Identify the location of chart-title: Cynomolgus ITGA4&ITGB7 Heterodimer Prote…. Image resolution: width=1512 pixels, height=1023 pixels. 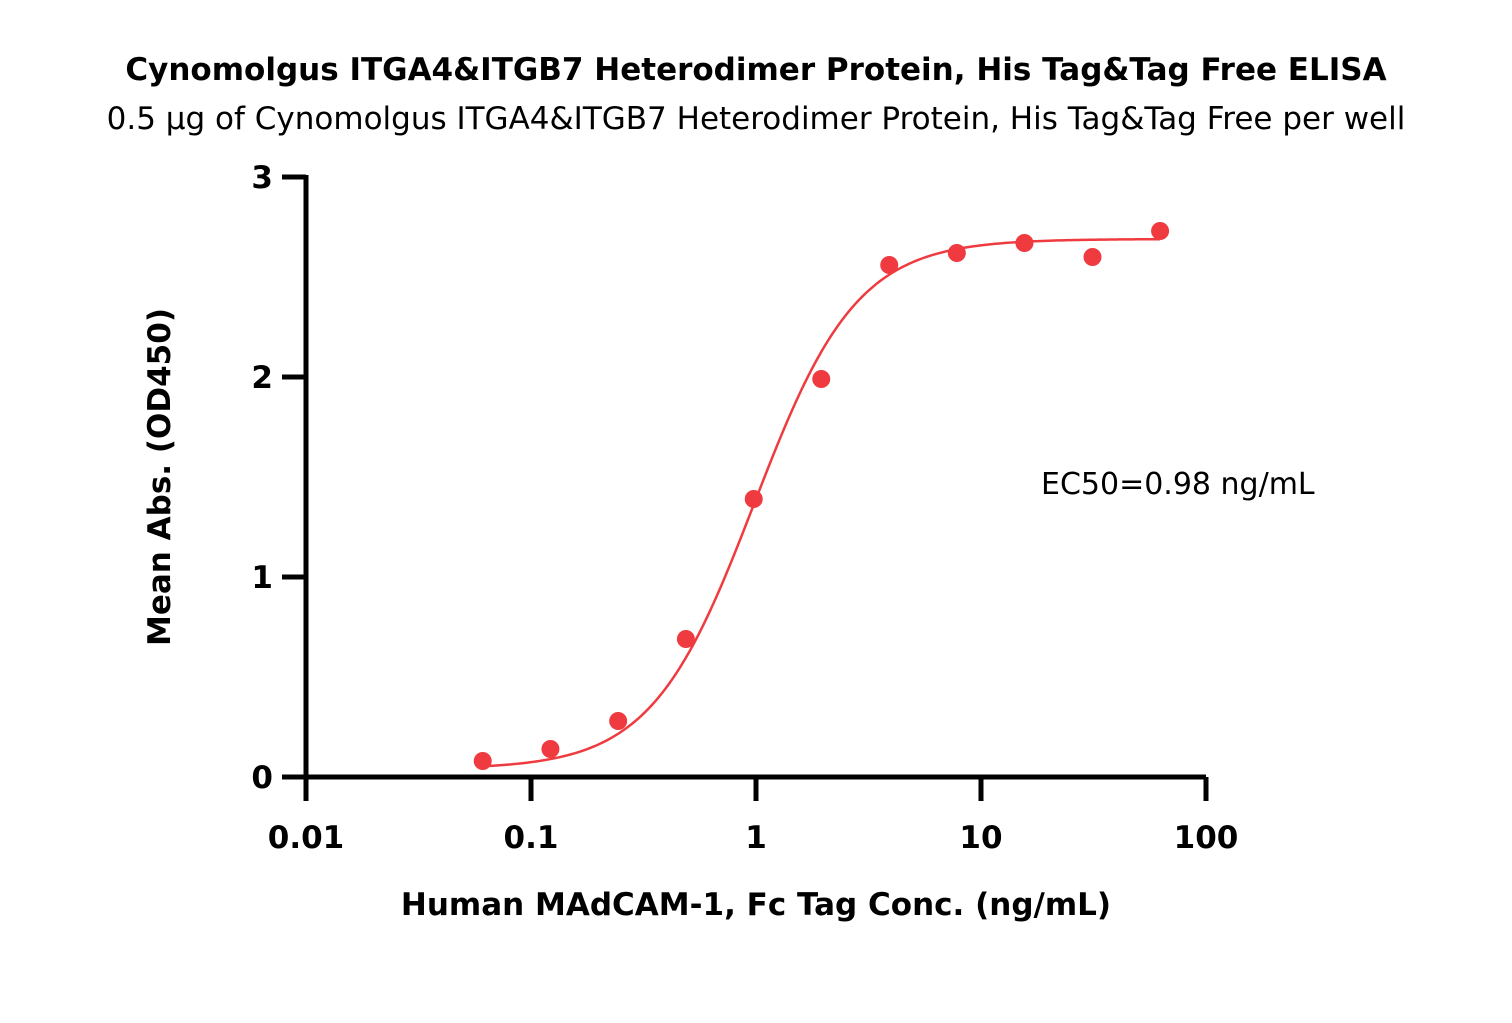
(755, 70).